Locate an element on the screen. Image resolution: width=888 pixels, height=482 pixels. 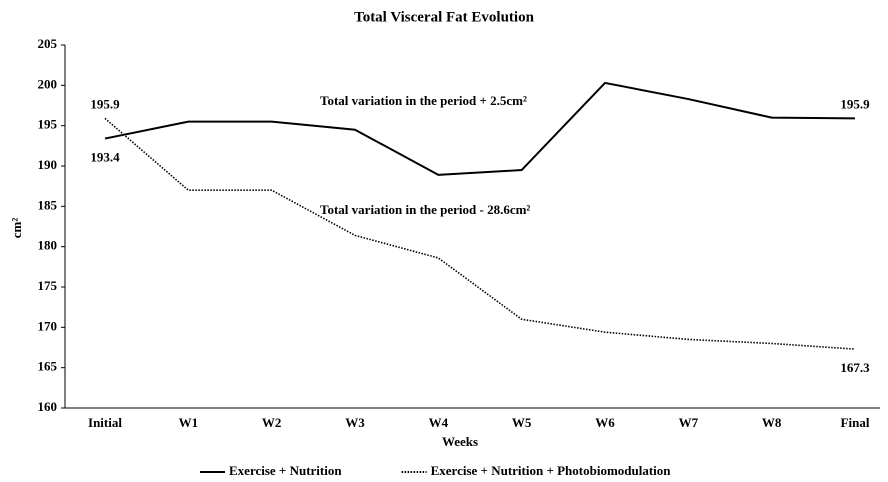
y-tick-label: 165 is located at coordinates (48, 366).